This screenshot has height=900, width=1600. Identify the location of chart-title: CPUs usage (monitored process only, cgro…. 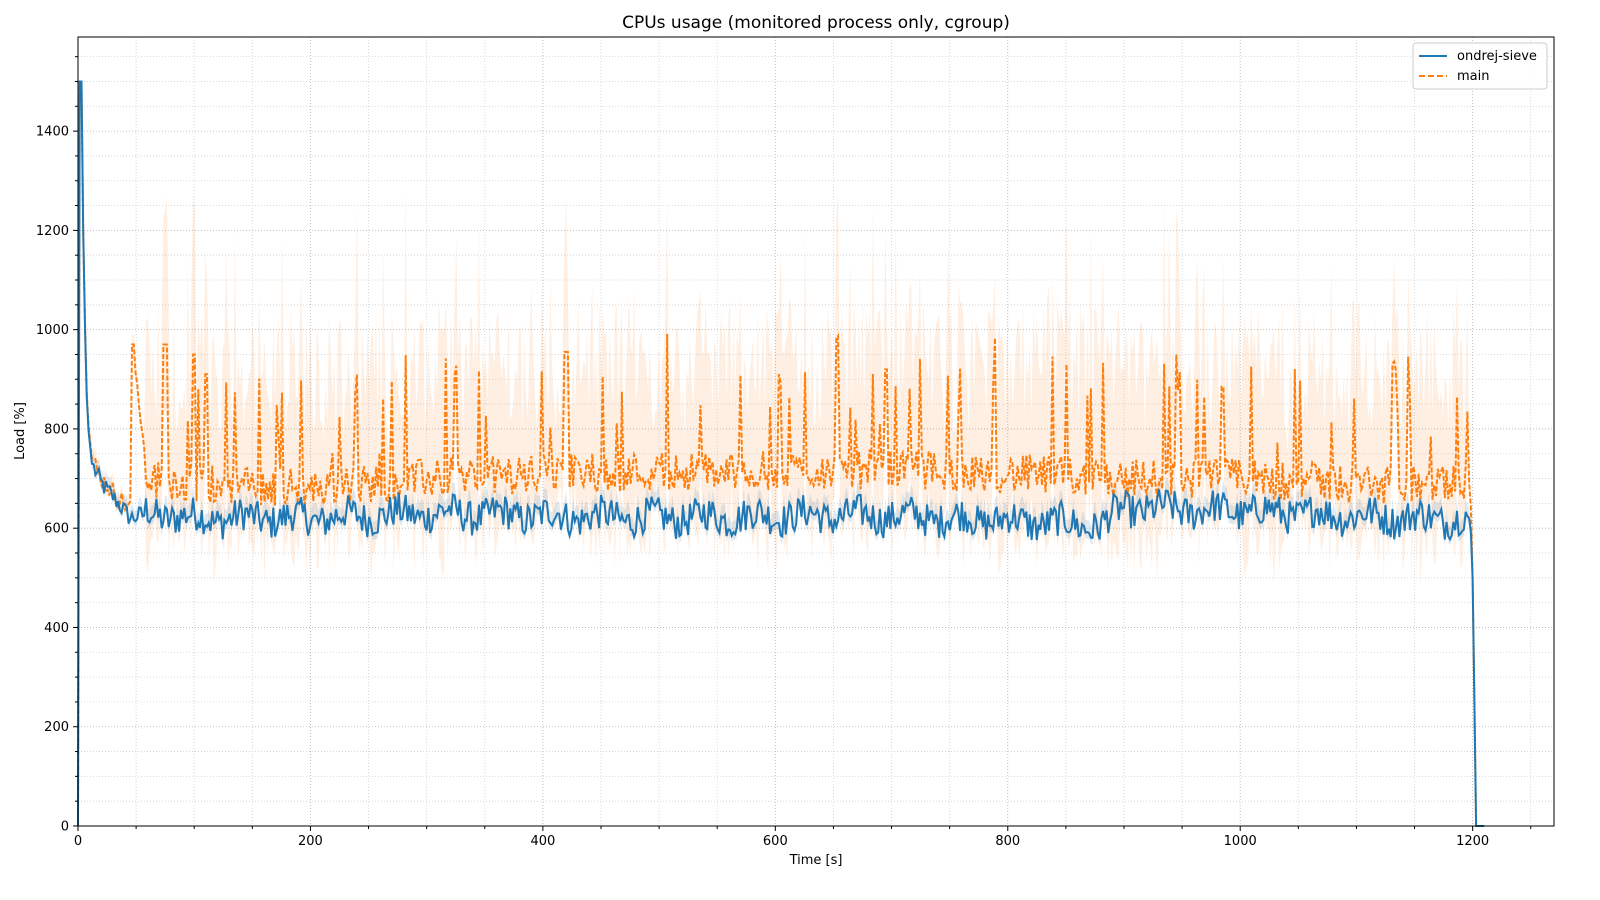
(816, 23).